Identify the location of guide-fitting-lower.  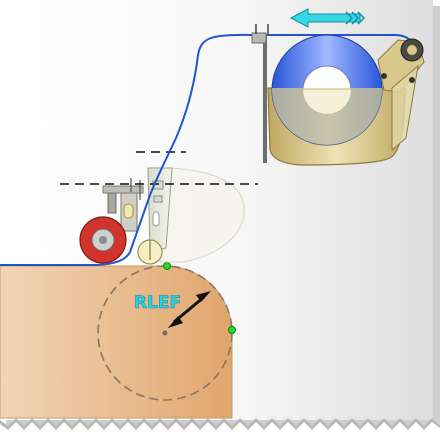
(158, 199).